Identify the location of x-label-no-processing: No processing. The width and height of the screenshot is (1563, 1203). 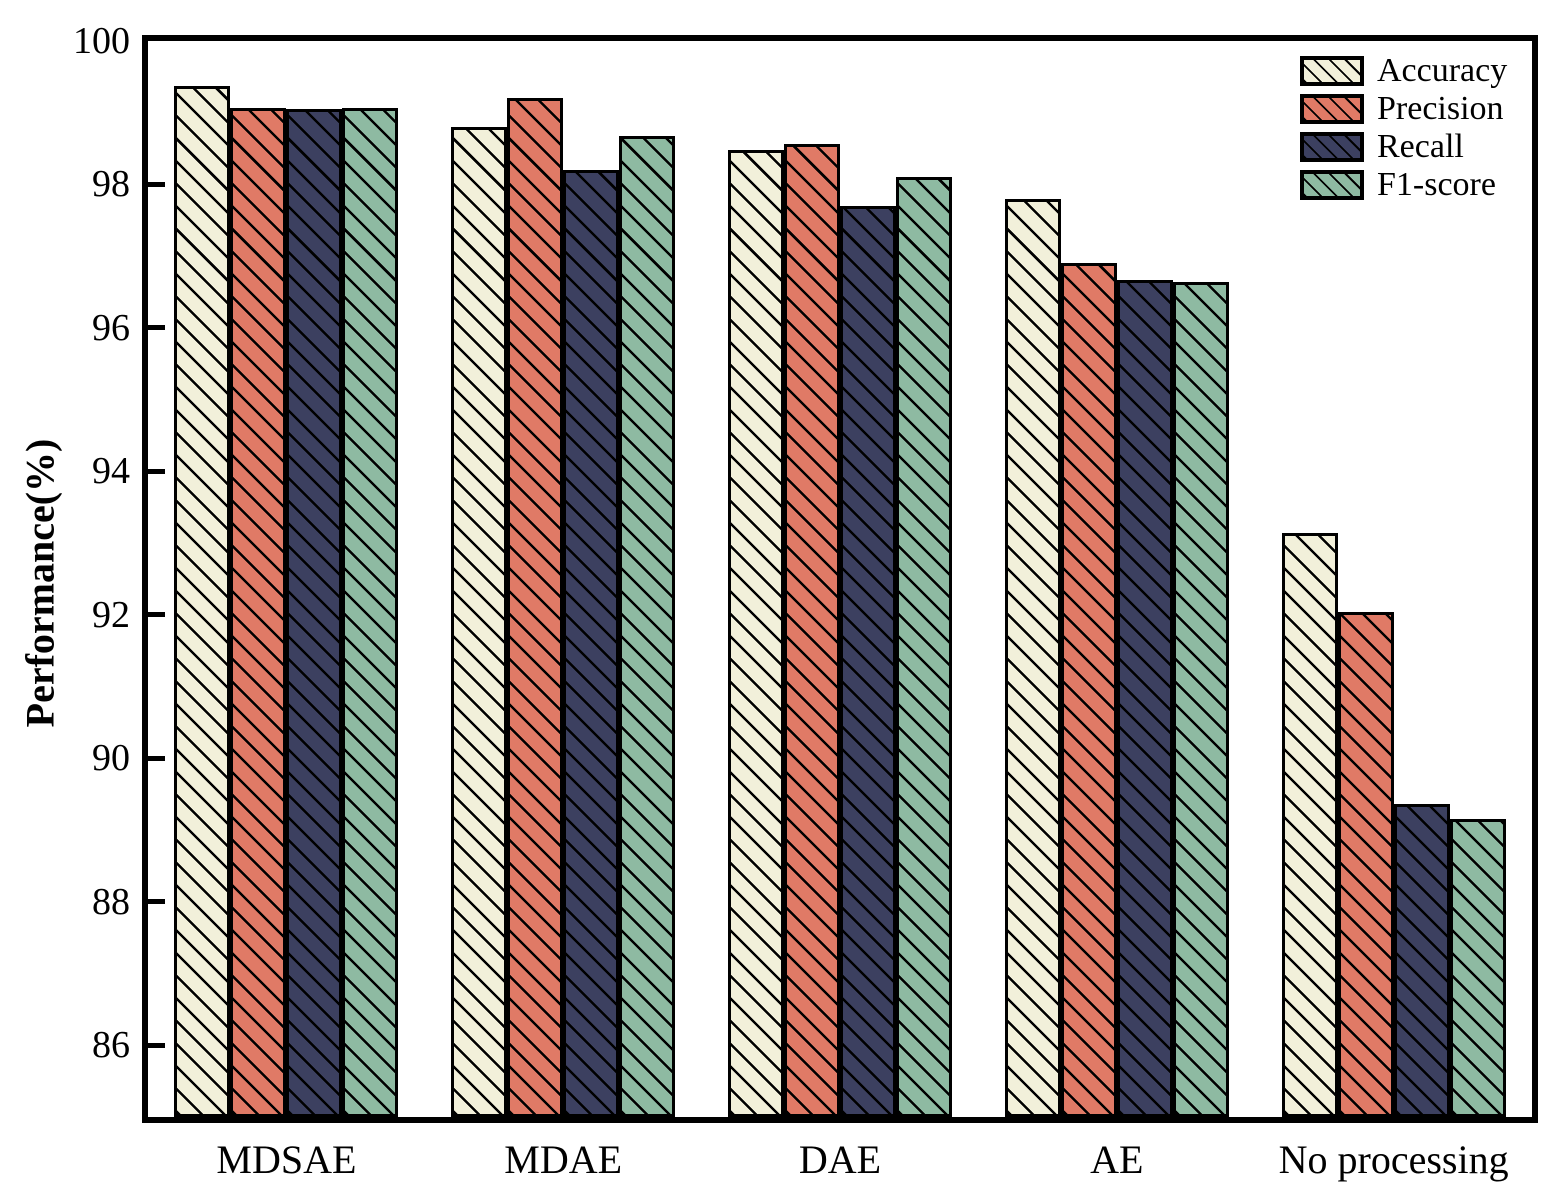
(1393, 1159).